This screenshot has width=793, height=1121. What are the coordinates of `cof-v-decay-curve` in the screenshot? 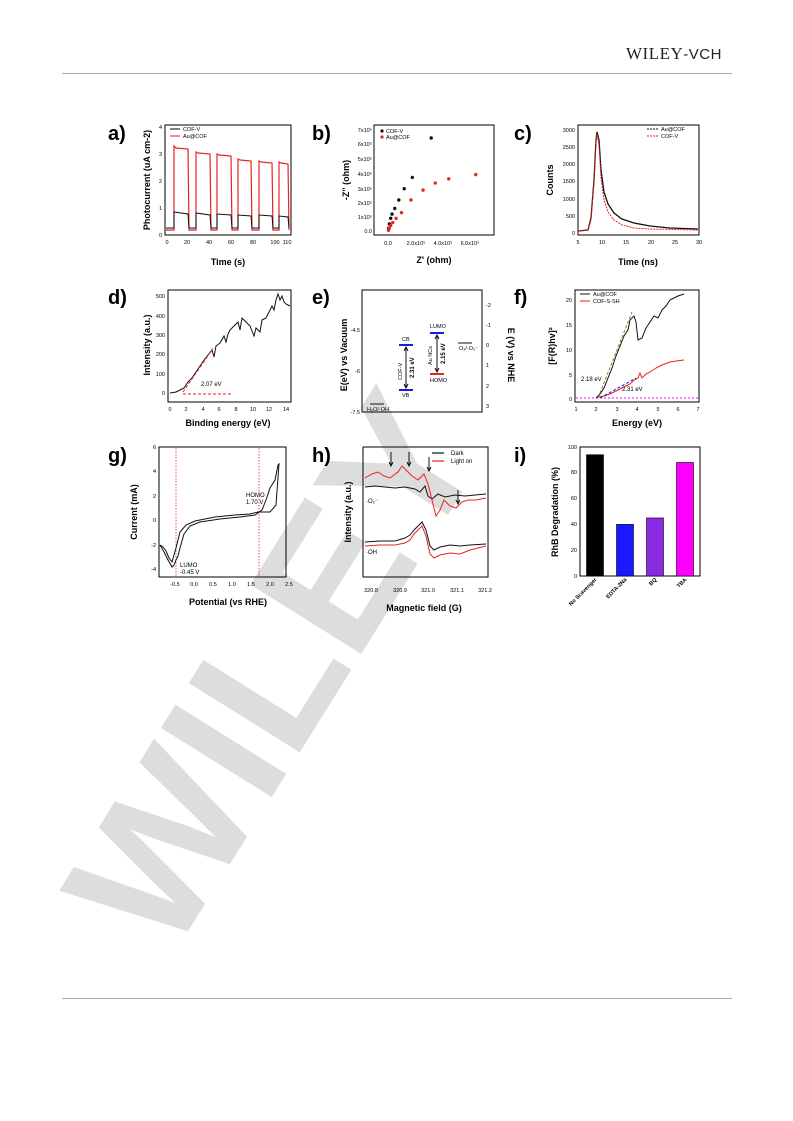 It's located at (638, 182).